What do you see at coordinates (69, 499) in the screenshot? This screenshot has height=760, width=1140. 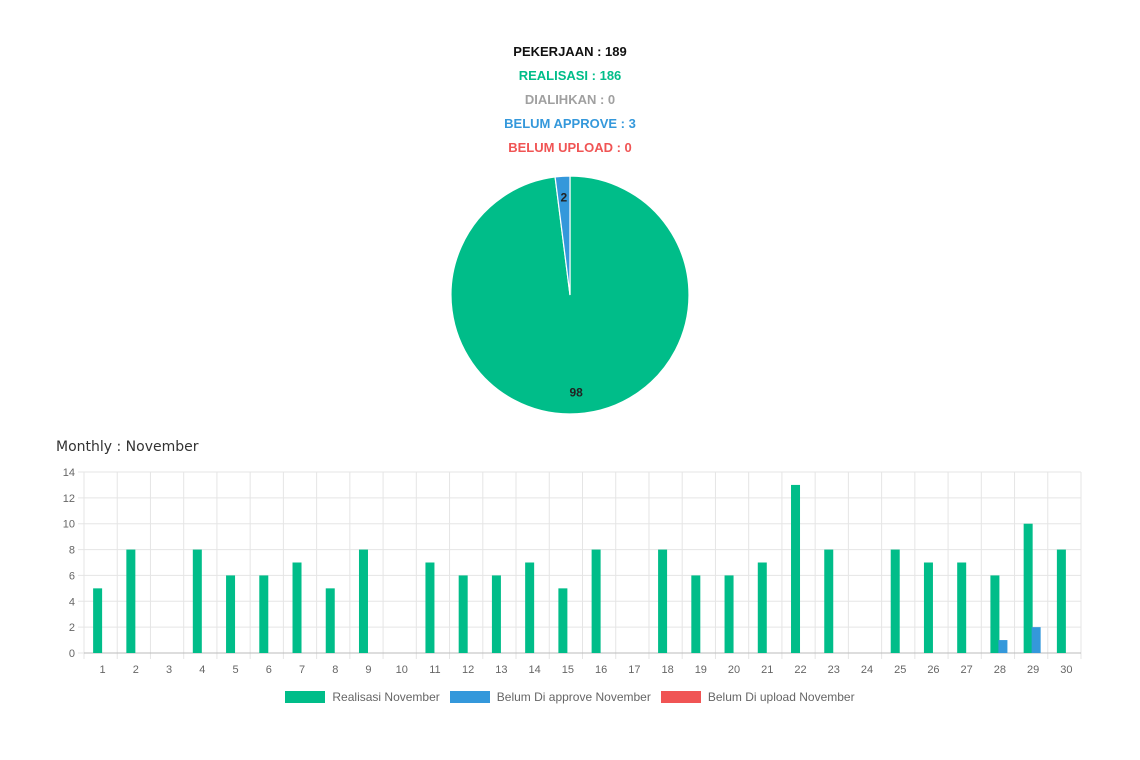 I see `y-tick-label: 12` at bounding box center [69, 499].